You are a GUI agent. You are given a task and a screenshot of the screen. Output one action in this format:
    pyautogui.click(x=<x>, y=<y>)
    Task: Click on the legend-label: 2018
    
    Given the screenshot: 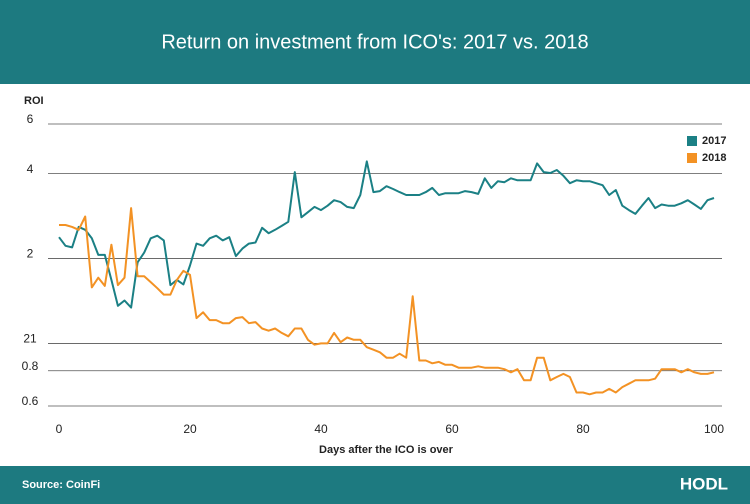 What is the action you would take?
    pyautogui.click(x=714, y=158)
    